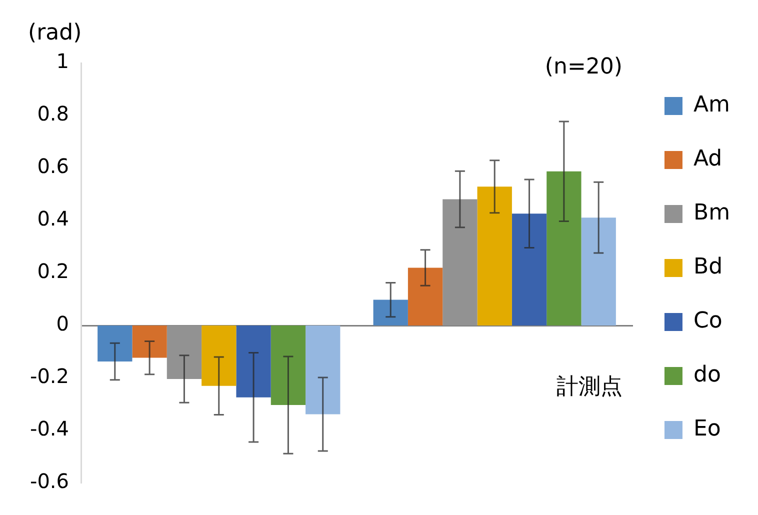  What do you see at coordinates (63, 61) in the screenshot?
I see `y-tick-label: 1` at bounding box center [63, 61].